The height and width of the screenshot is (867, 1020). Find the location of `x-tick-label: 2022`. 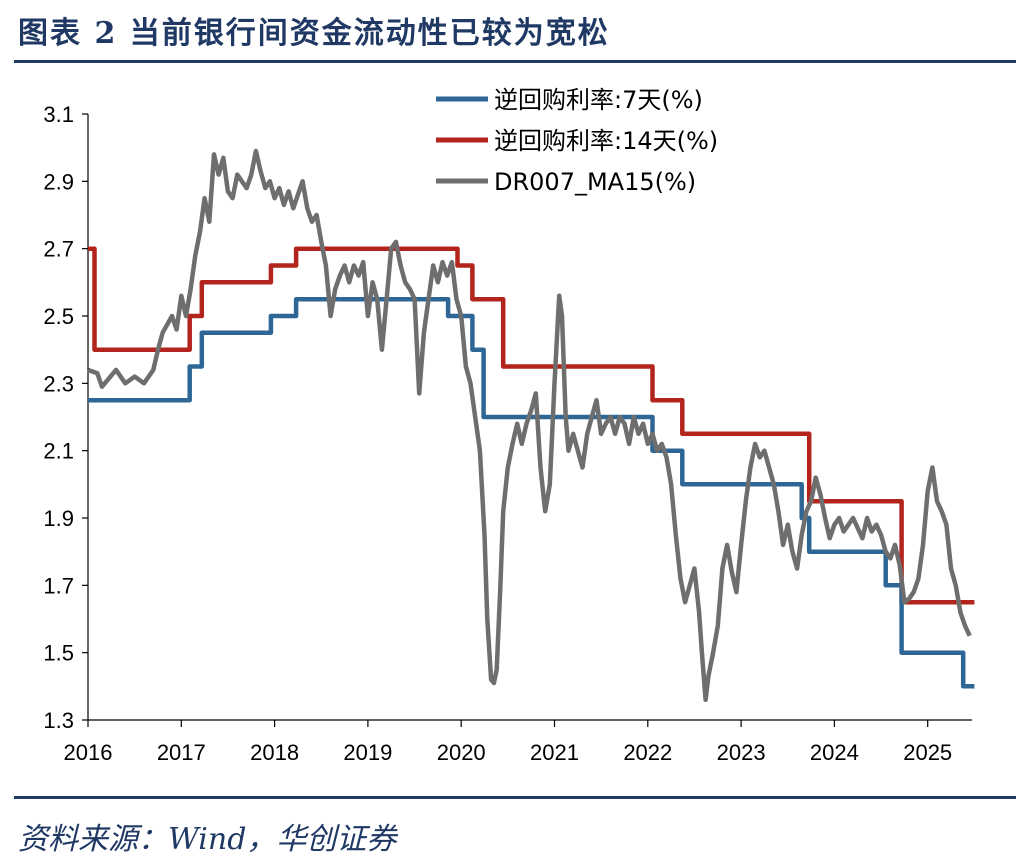

x-tick-label: 2022 is located at coordinates (647, 752).